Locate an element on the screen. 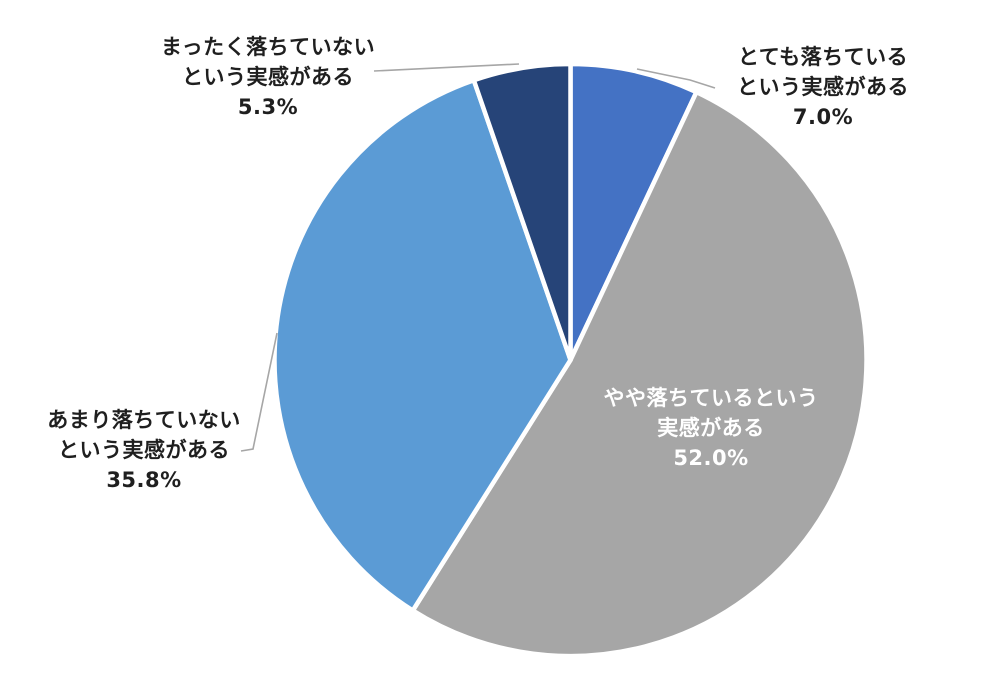  label-value: 7.0% is located at coordinates (823, 117).